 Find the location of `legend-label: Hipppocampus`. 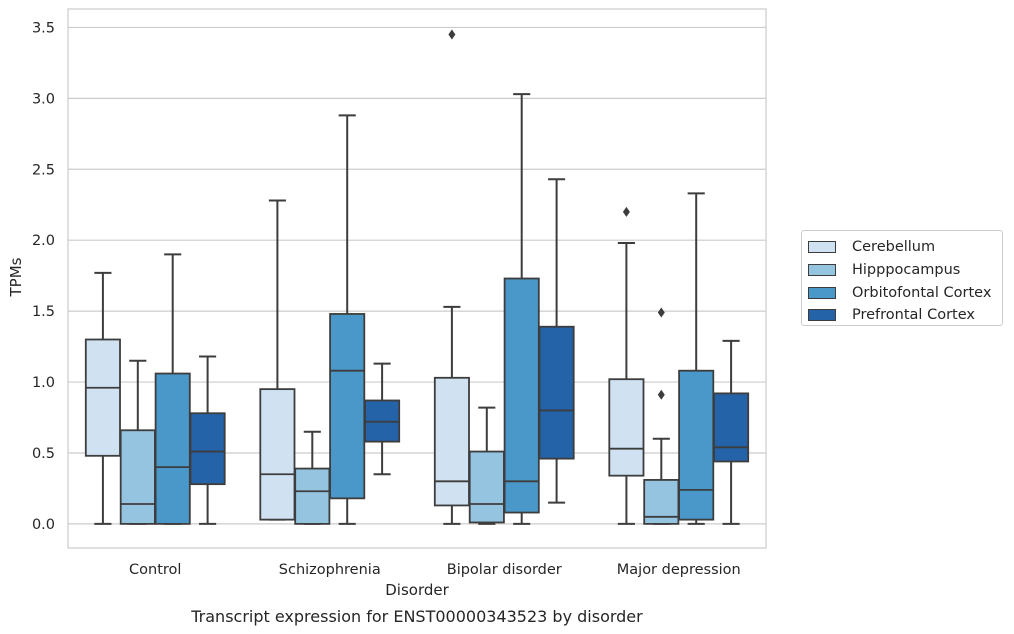

legend-label: Hipppocampus is located at coordinates (906, 270).